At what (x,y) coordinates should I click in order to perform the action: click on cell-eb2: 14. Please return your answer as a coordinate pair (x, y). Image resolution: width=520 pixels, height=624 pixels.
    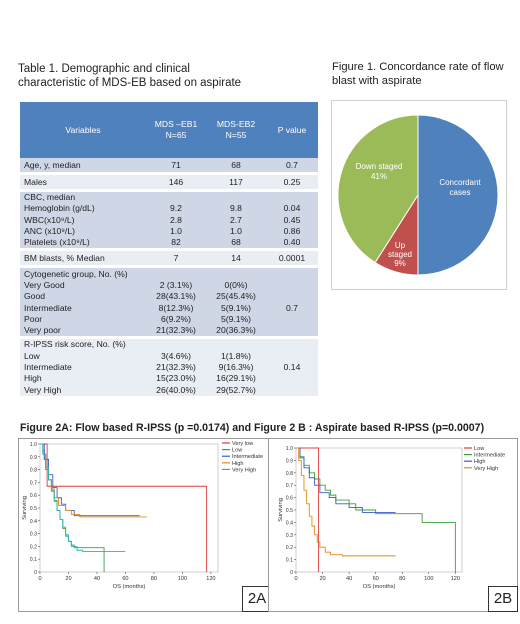
    Looking at the image, I should click on (236, 258).